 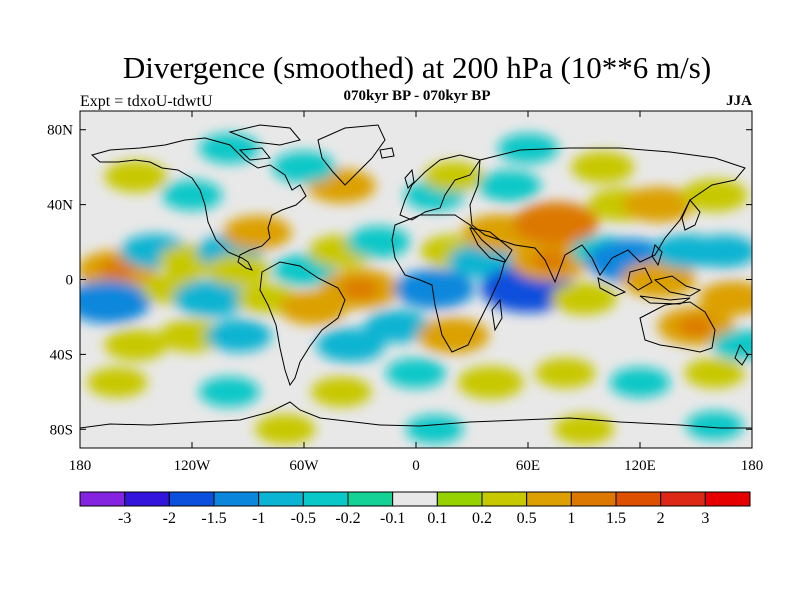 I want to click on x-tick-label: 60W, so click(x=304, y=466).